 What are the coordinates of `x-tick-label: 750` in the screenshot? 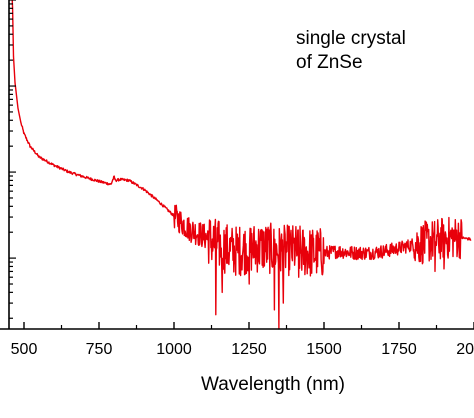 It's located at (99, 349).